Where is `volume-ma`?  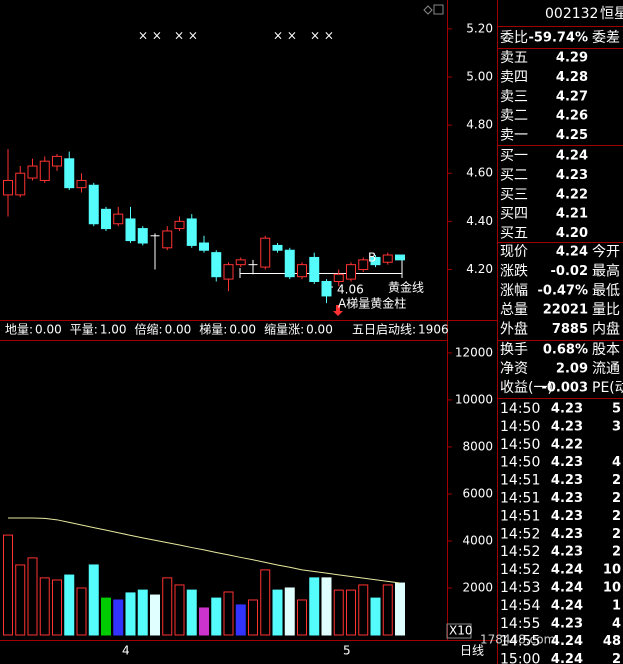 volume-ma is located at coordinates (204, 550).